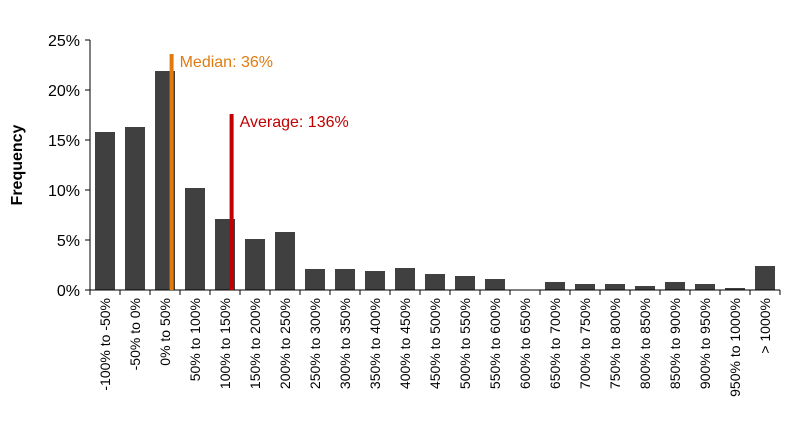 The height and width of the screenshot is (431, 800). Describe the element at coordinates (69, 166) in the screenshot. I see `y-axis: 0% 5% 10% 15% 20% 25%` at that location.